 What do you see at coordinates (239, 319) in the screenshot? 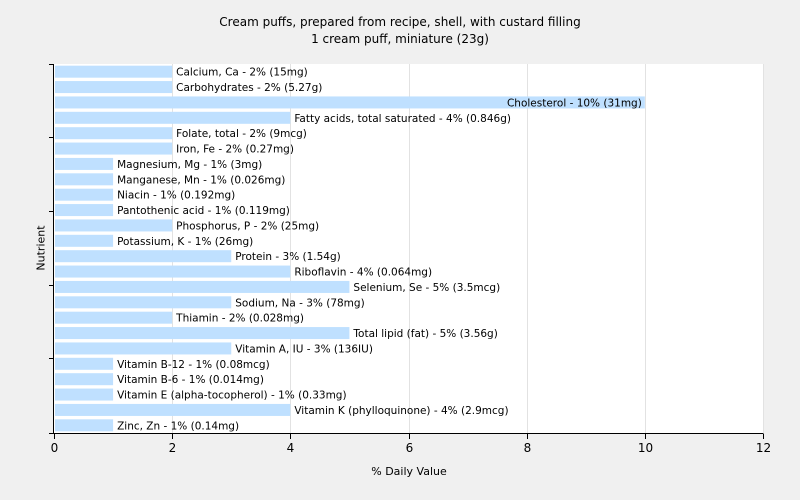
I see `bar-label: Thiamin - 2% (0.028mg)` at bounding box center [239, 319].